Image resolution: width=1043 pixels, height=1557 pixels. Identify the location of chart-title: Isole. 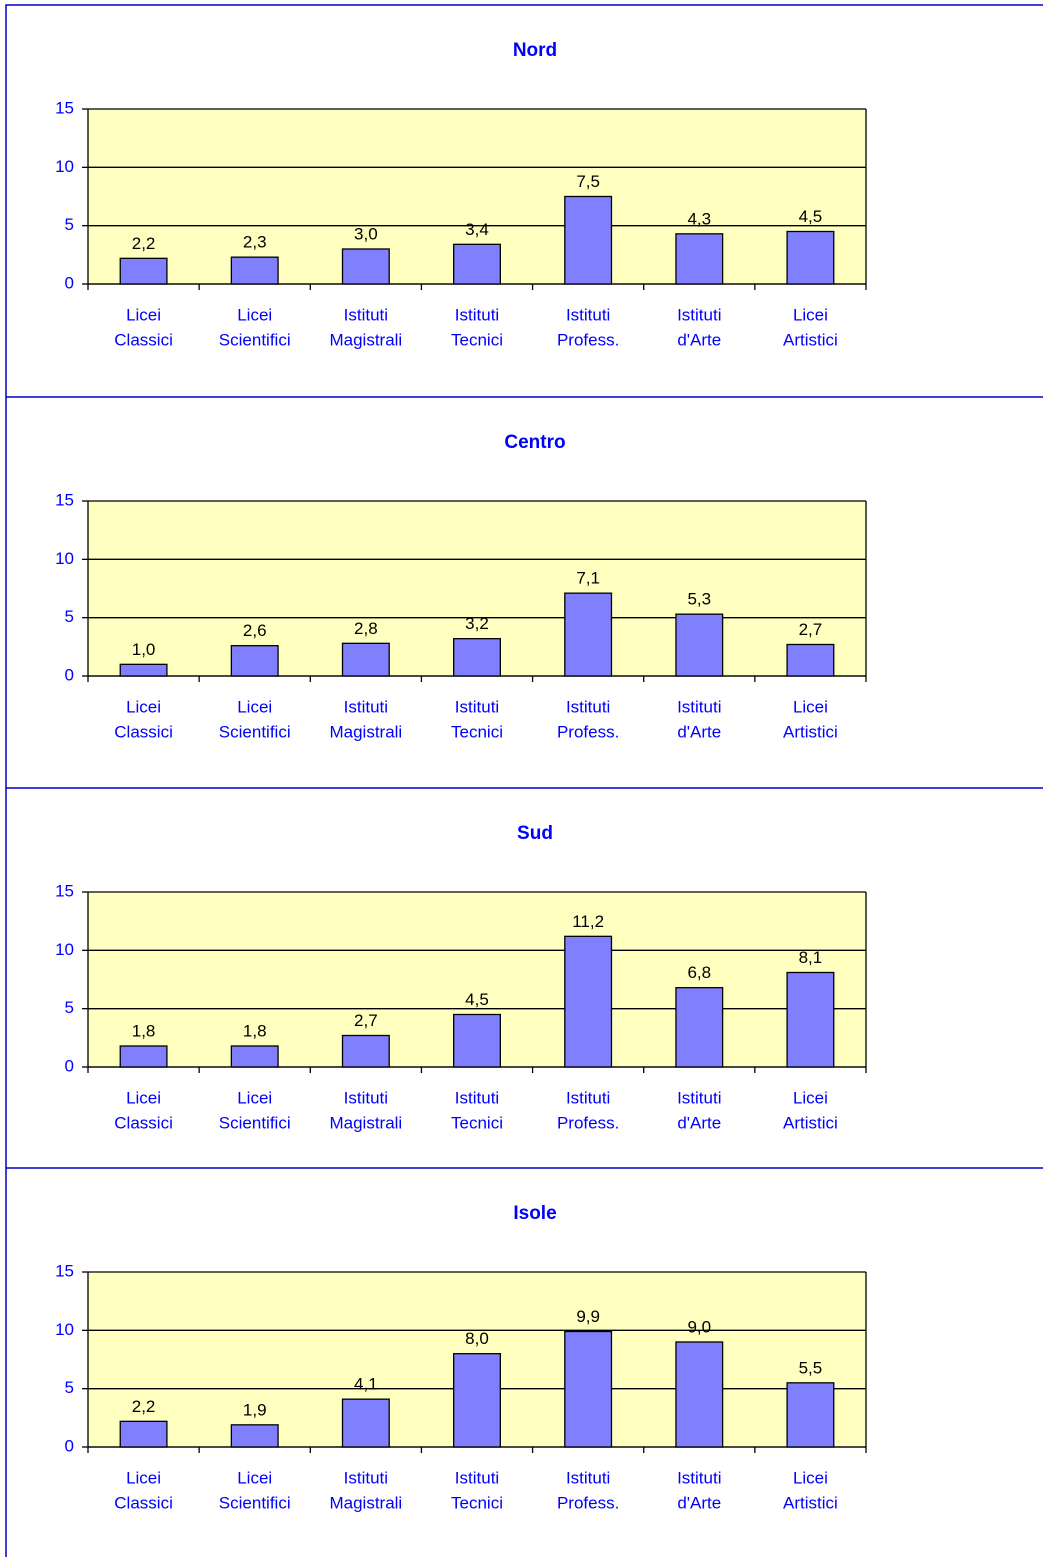
(534, 1213).